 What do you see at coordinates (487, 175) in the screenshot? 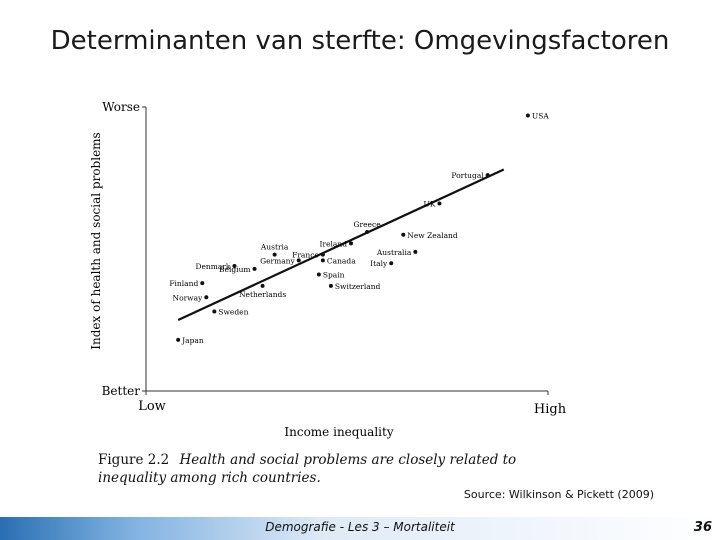
I see `point-portugal` at bounding box center [487, 175].